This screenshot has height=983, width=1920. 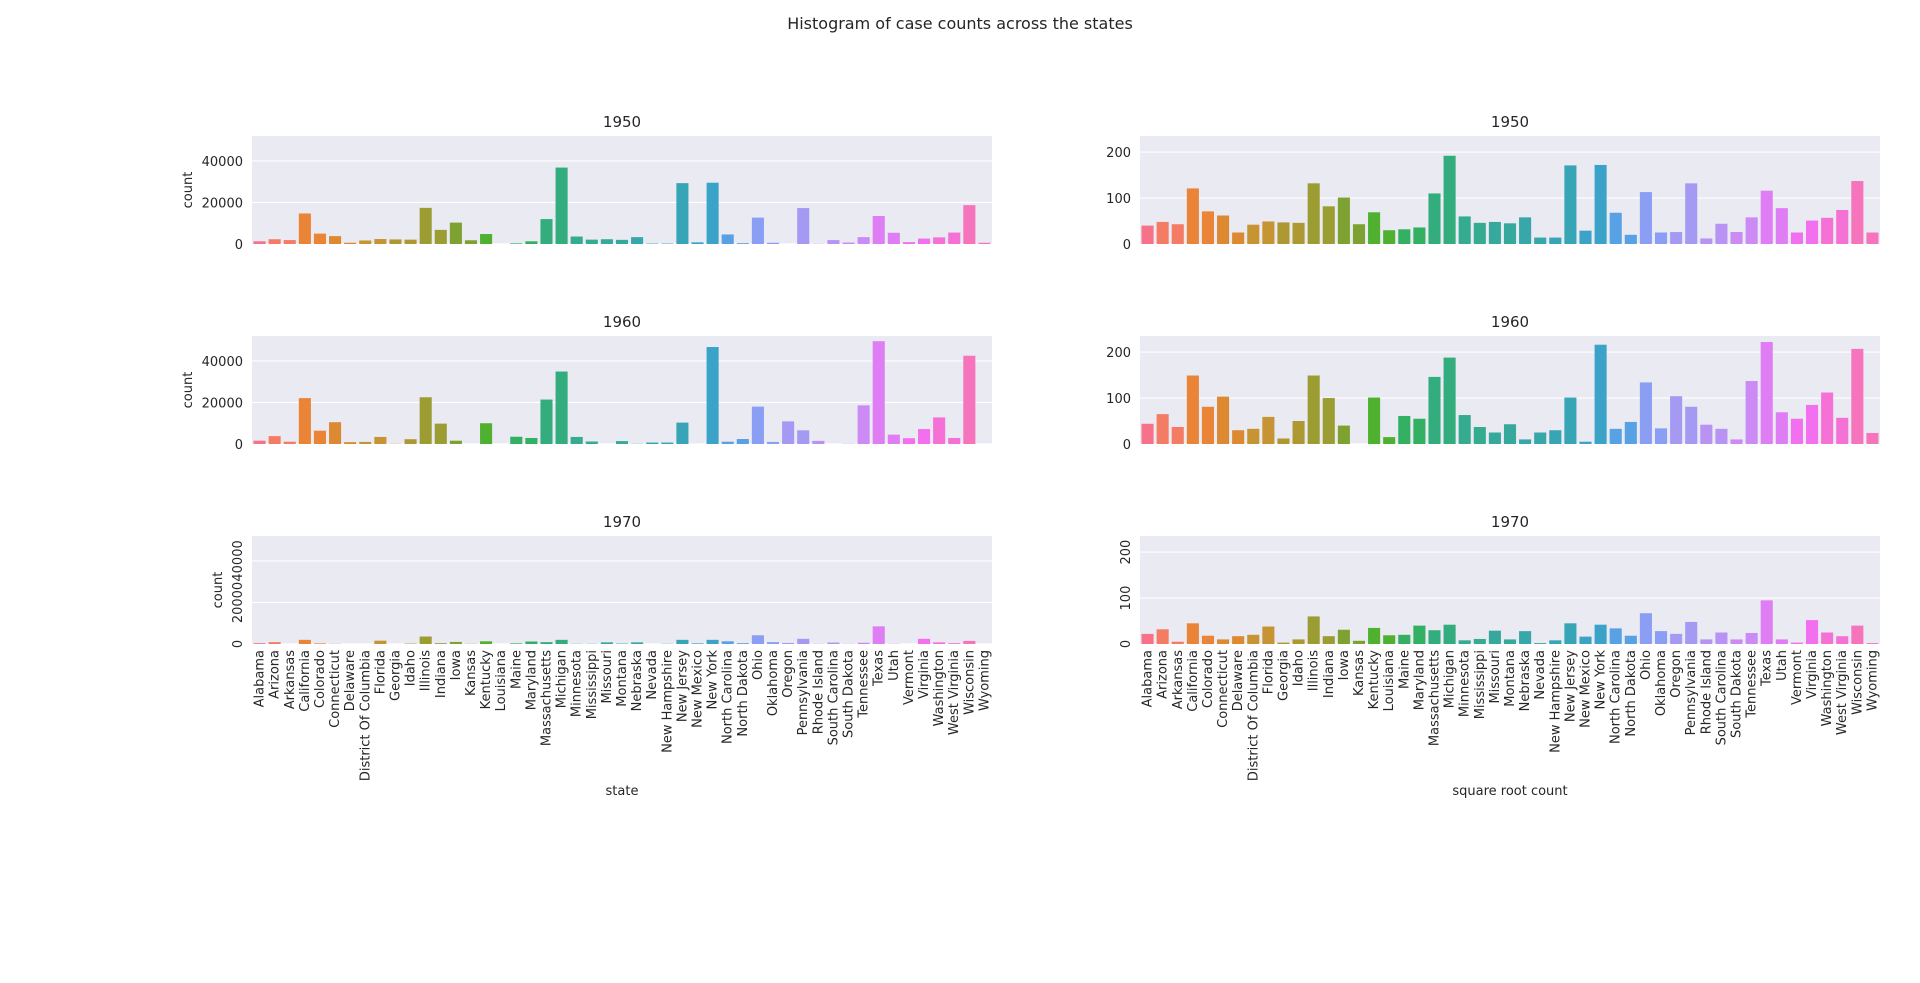 What do you see at coordinates (879, 668) in the screenshot?
I see `x-tick-label: Texas` at bounding box center [879, 668].